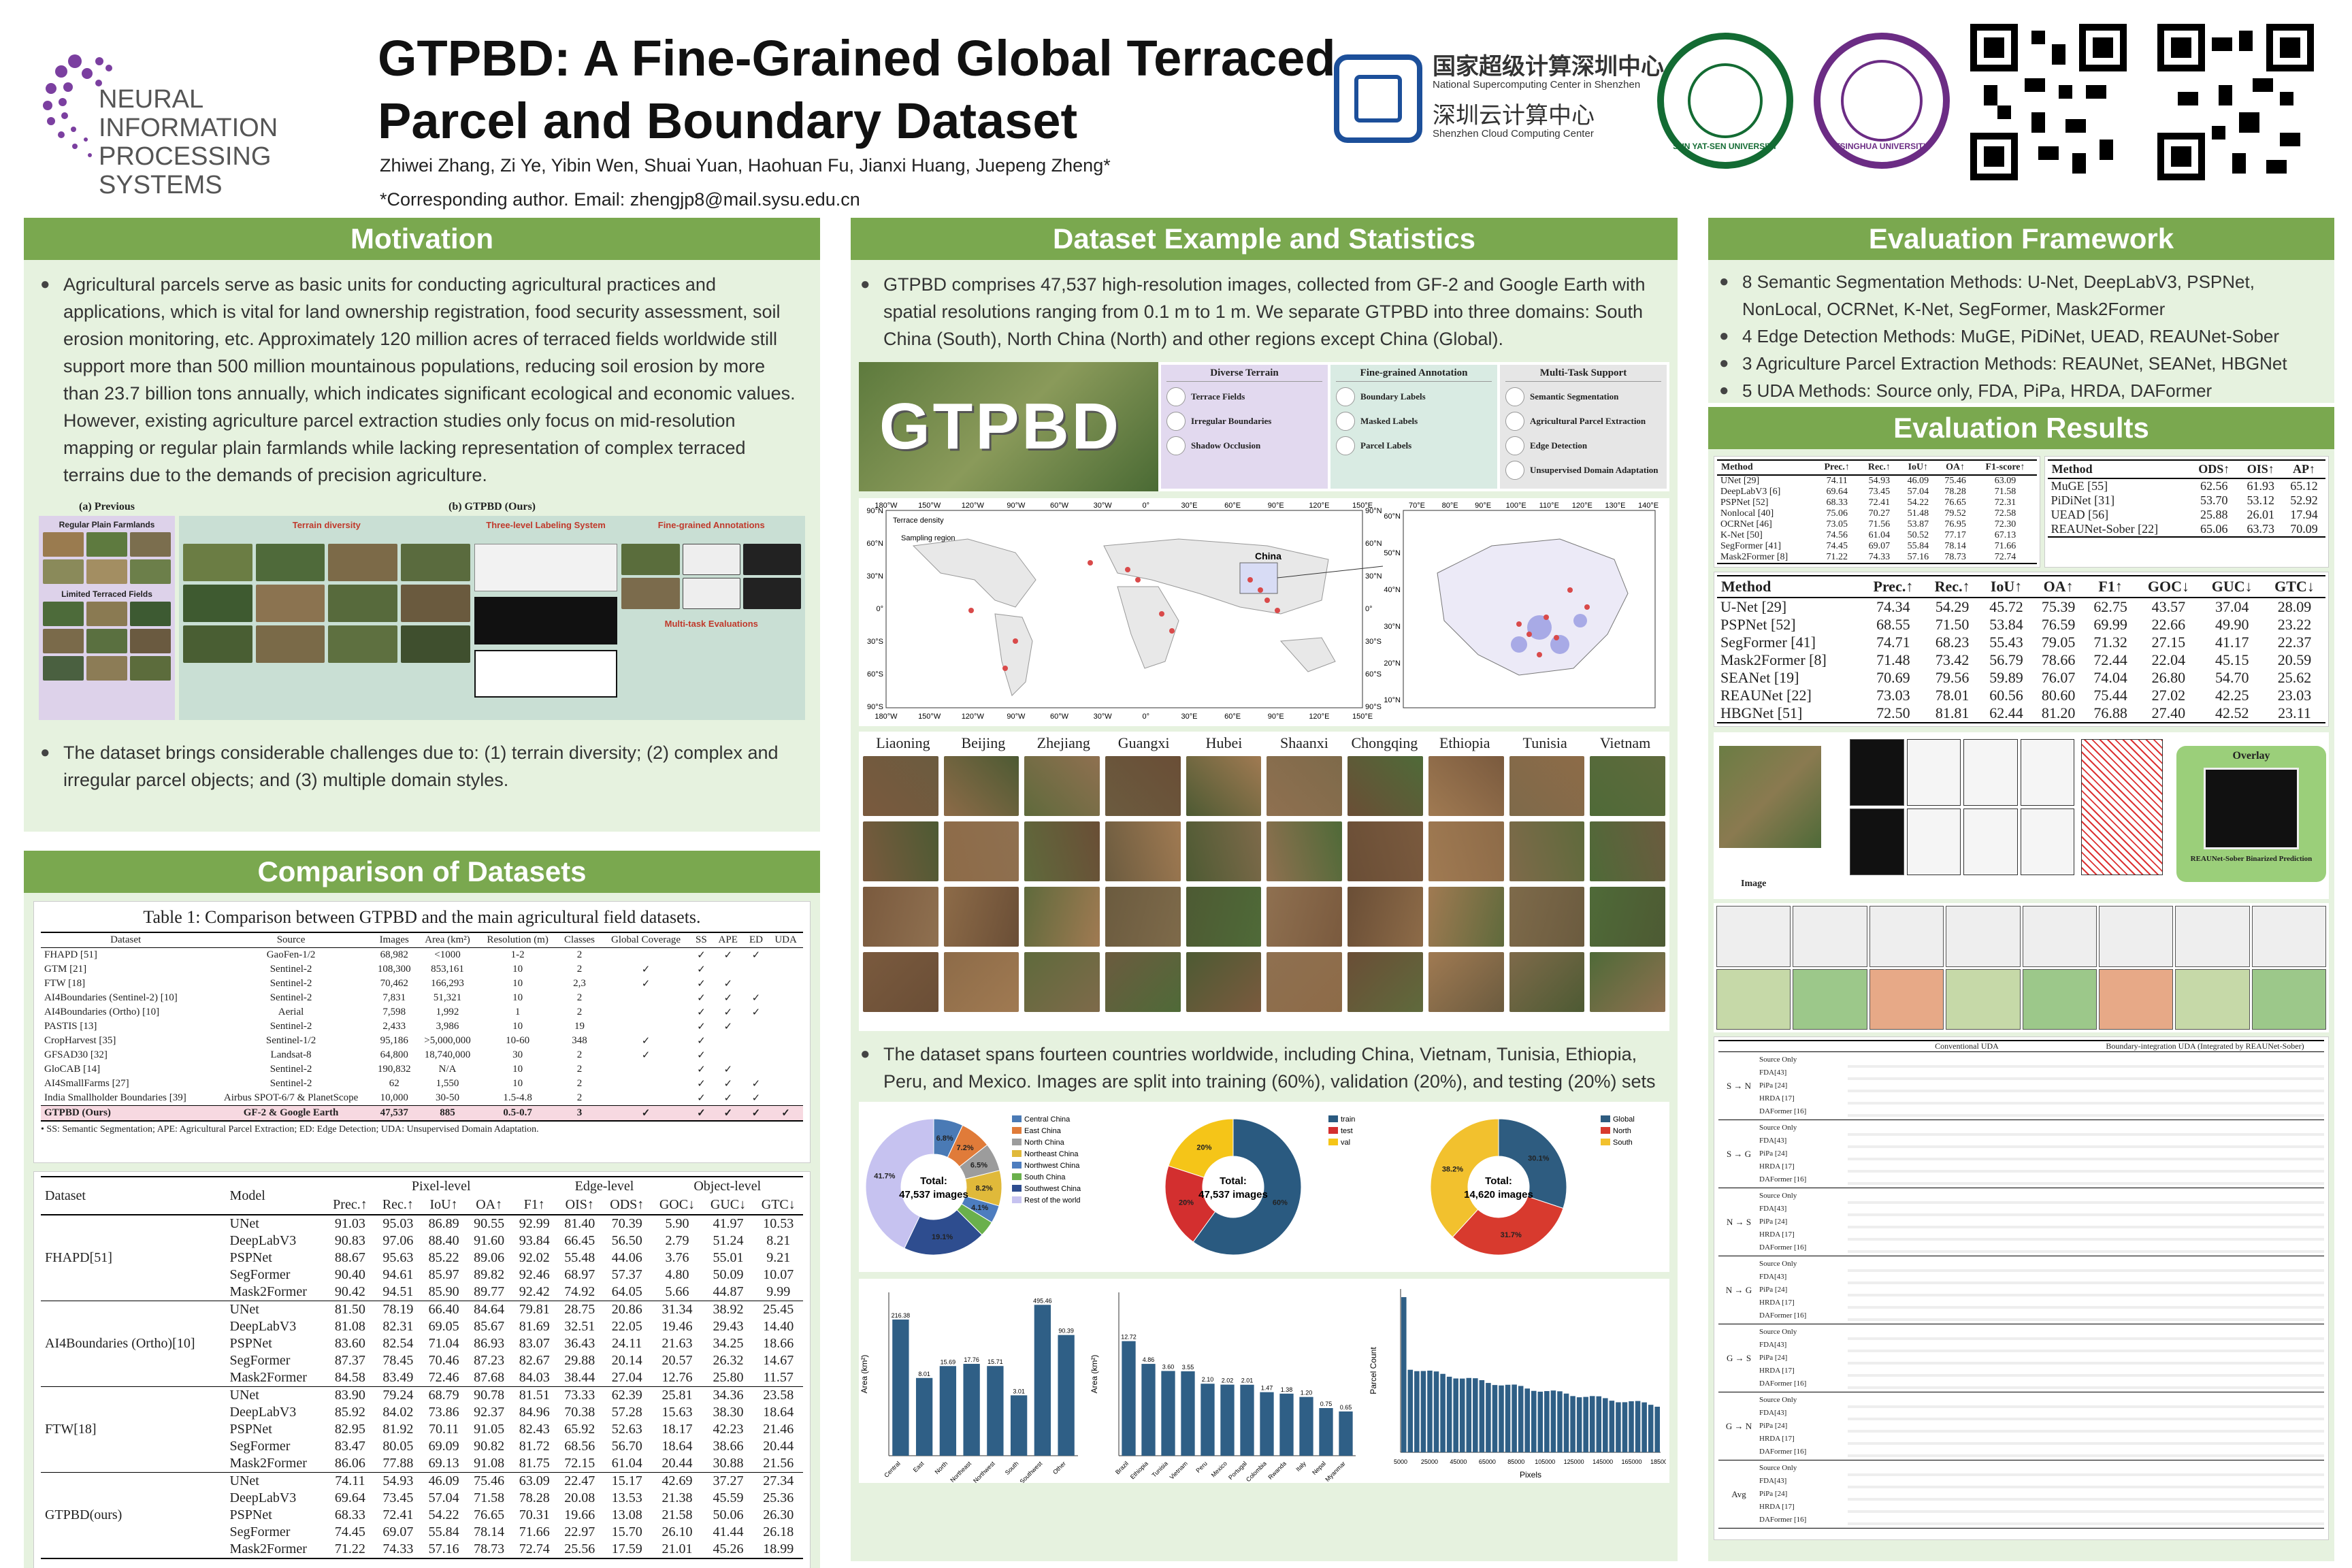  Describe the element at coordinates (394, 1040) in the screenshot. I see `cmp-cell: 95,186` at that location.